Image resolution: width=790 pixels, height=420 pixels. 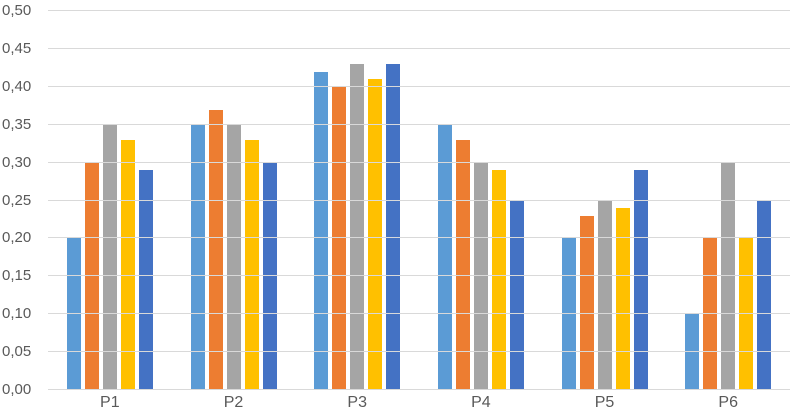 I want to click on y-tick-label: 0,35, so click(x=17, y=124).